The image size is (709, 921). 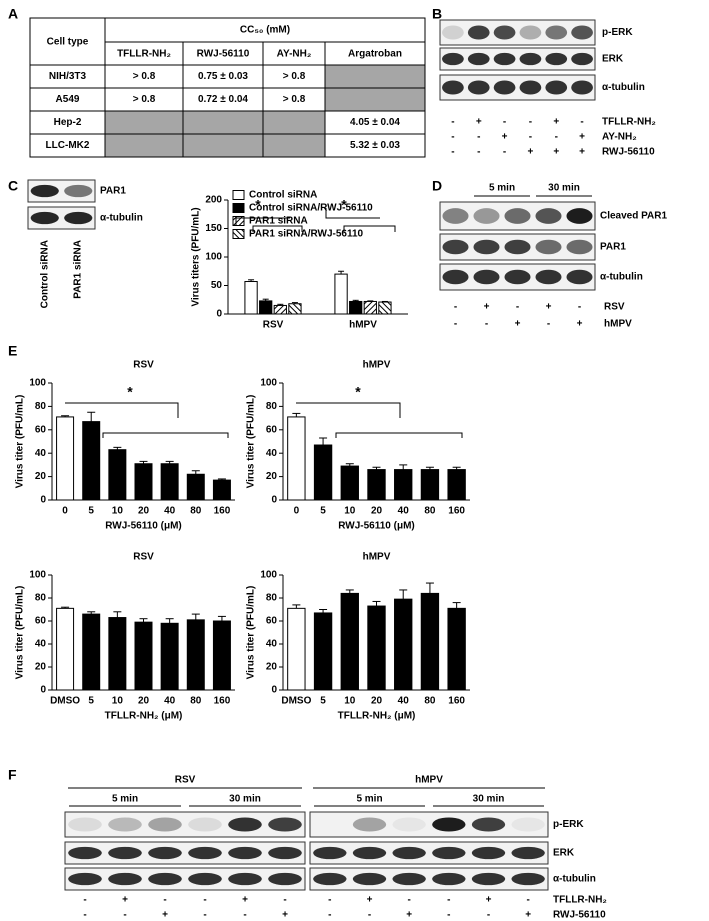 I want to click on y-axis-label: Virus titer (PFU/mL), so click(x=20, y=442).